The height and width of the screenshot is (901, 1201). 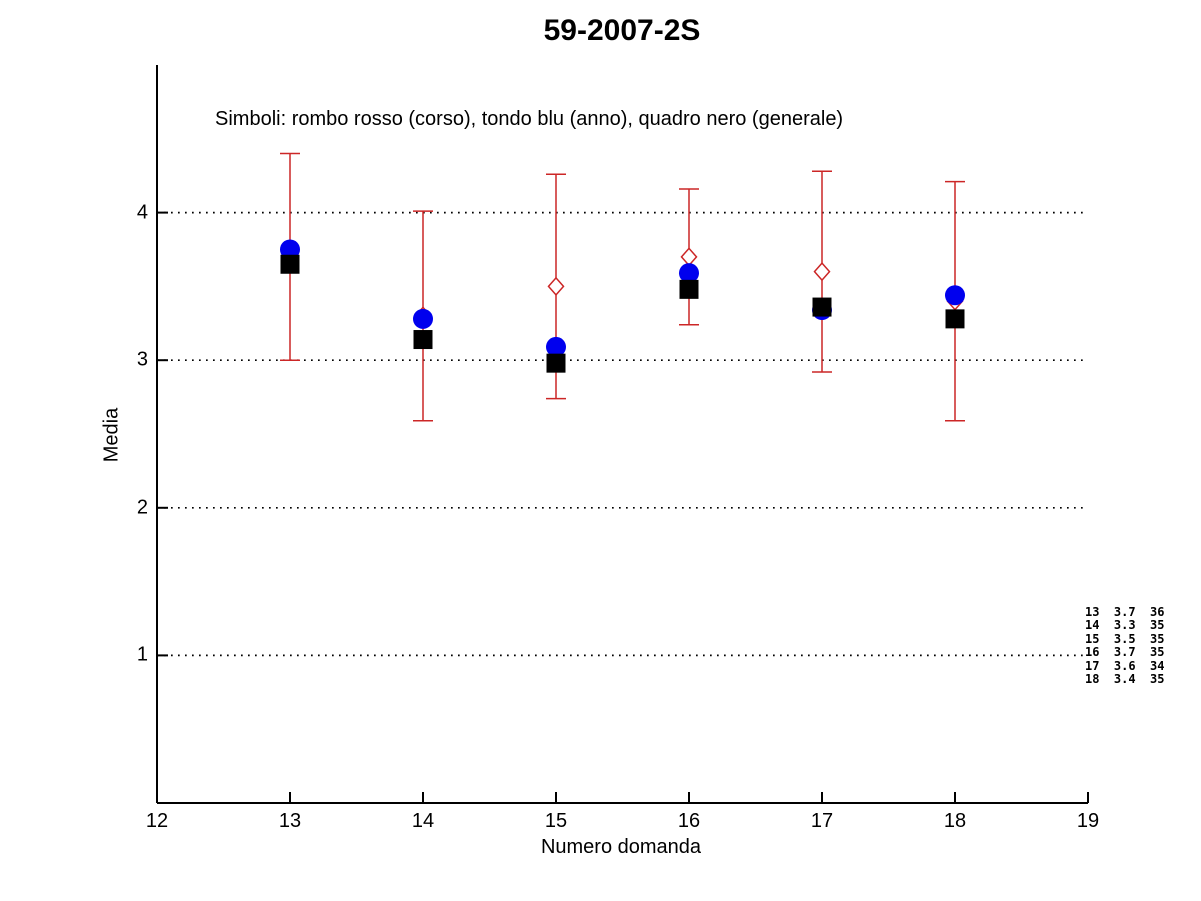 What do you see at coordinates (1125, 638) in the screenshot?
I see `side-table-row: 15 3.5 35` at bounding box center [1125, 638].